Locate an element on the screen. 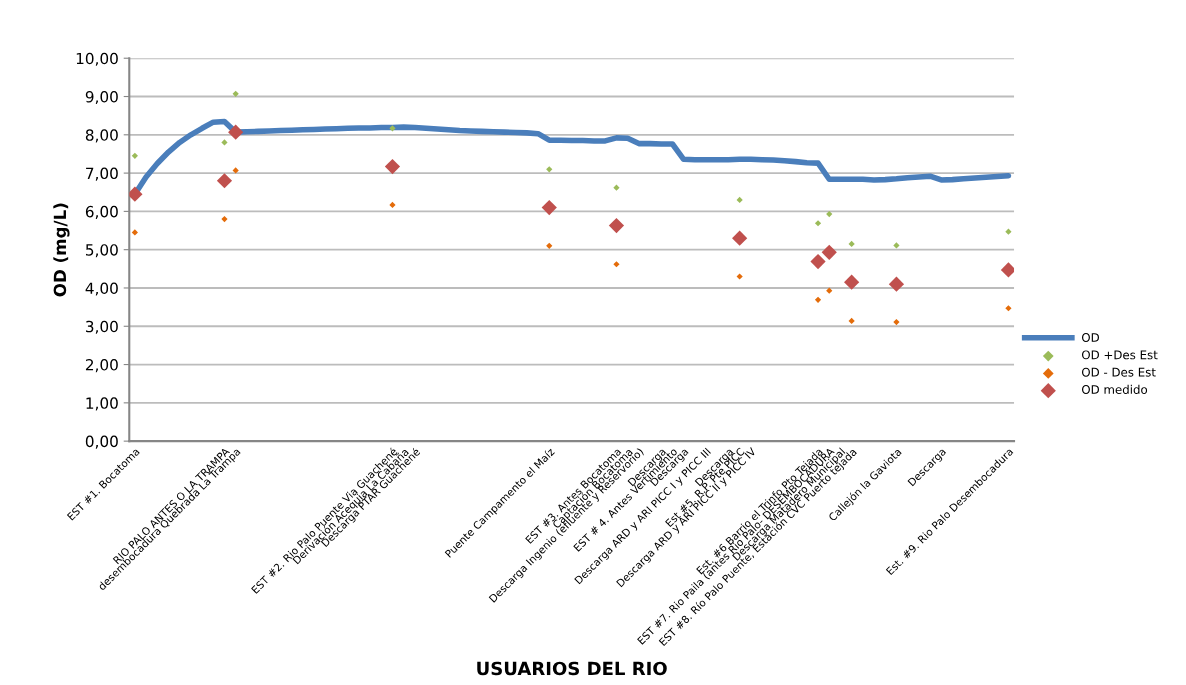 Image resolution: width=1186 pixels, height=685 pixels. legend-label: OD - Des Est is located at coordinates (1118, 372).